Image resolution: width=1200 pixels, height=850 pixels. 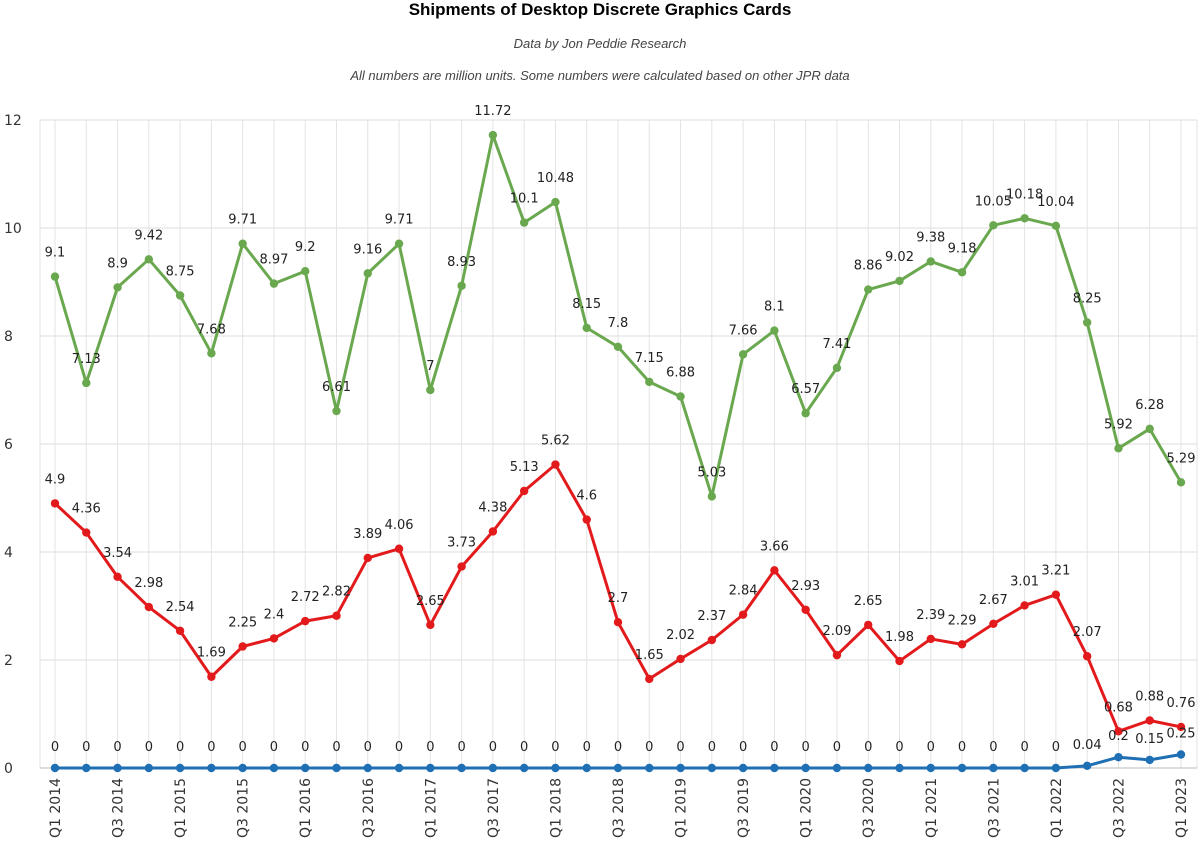 What do you see at coordinates (492, 111) in the screenshot?
I see `data-label: 11.72` at bounding box center [492, 111].